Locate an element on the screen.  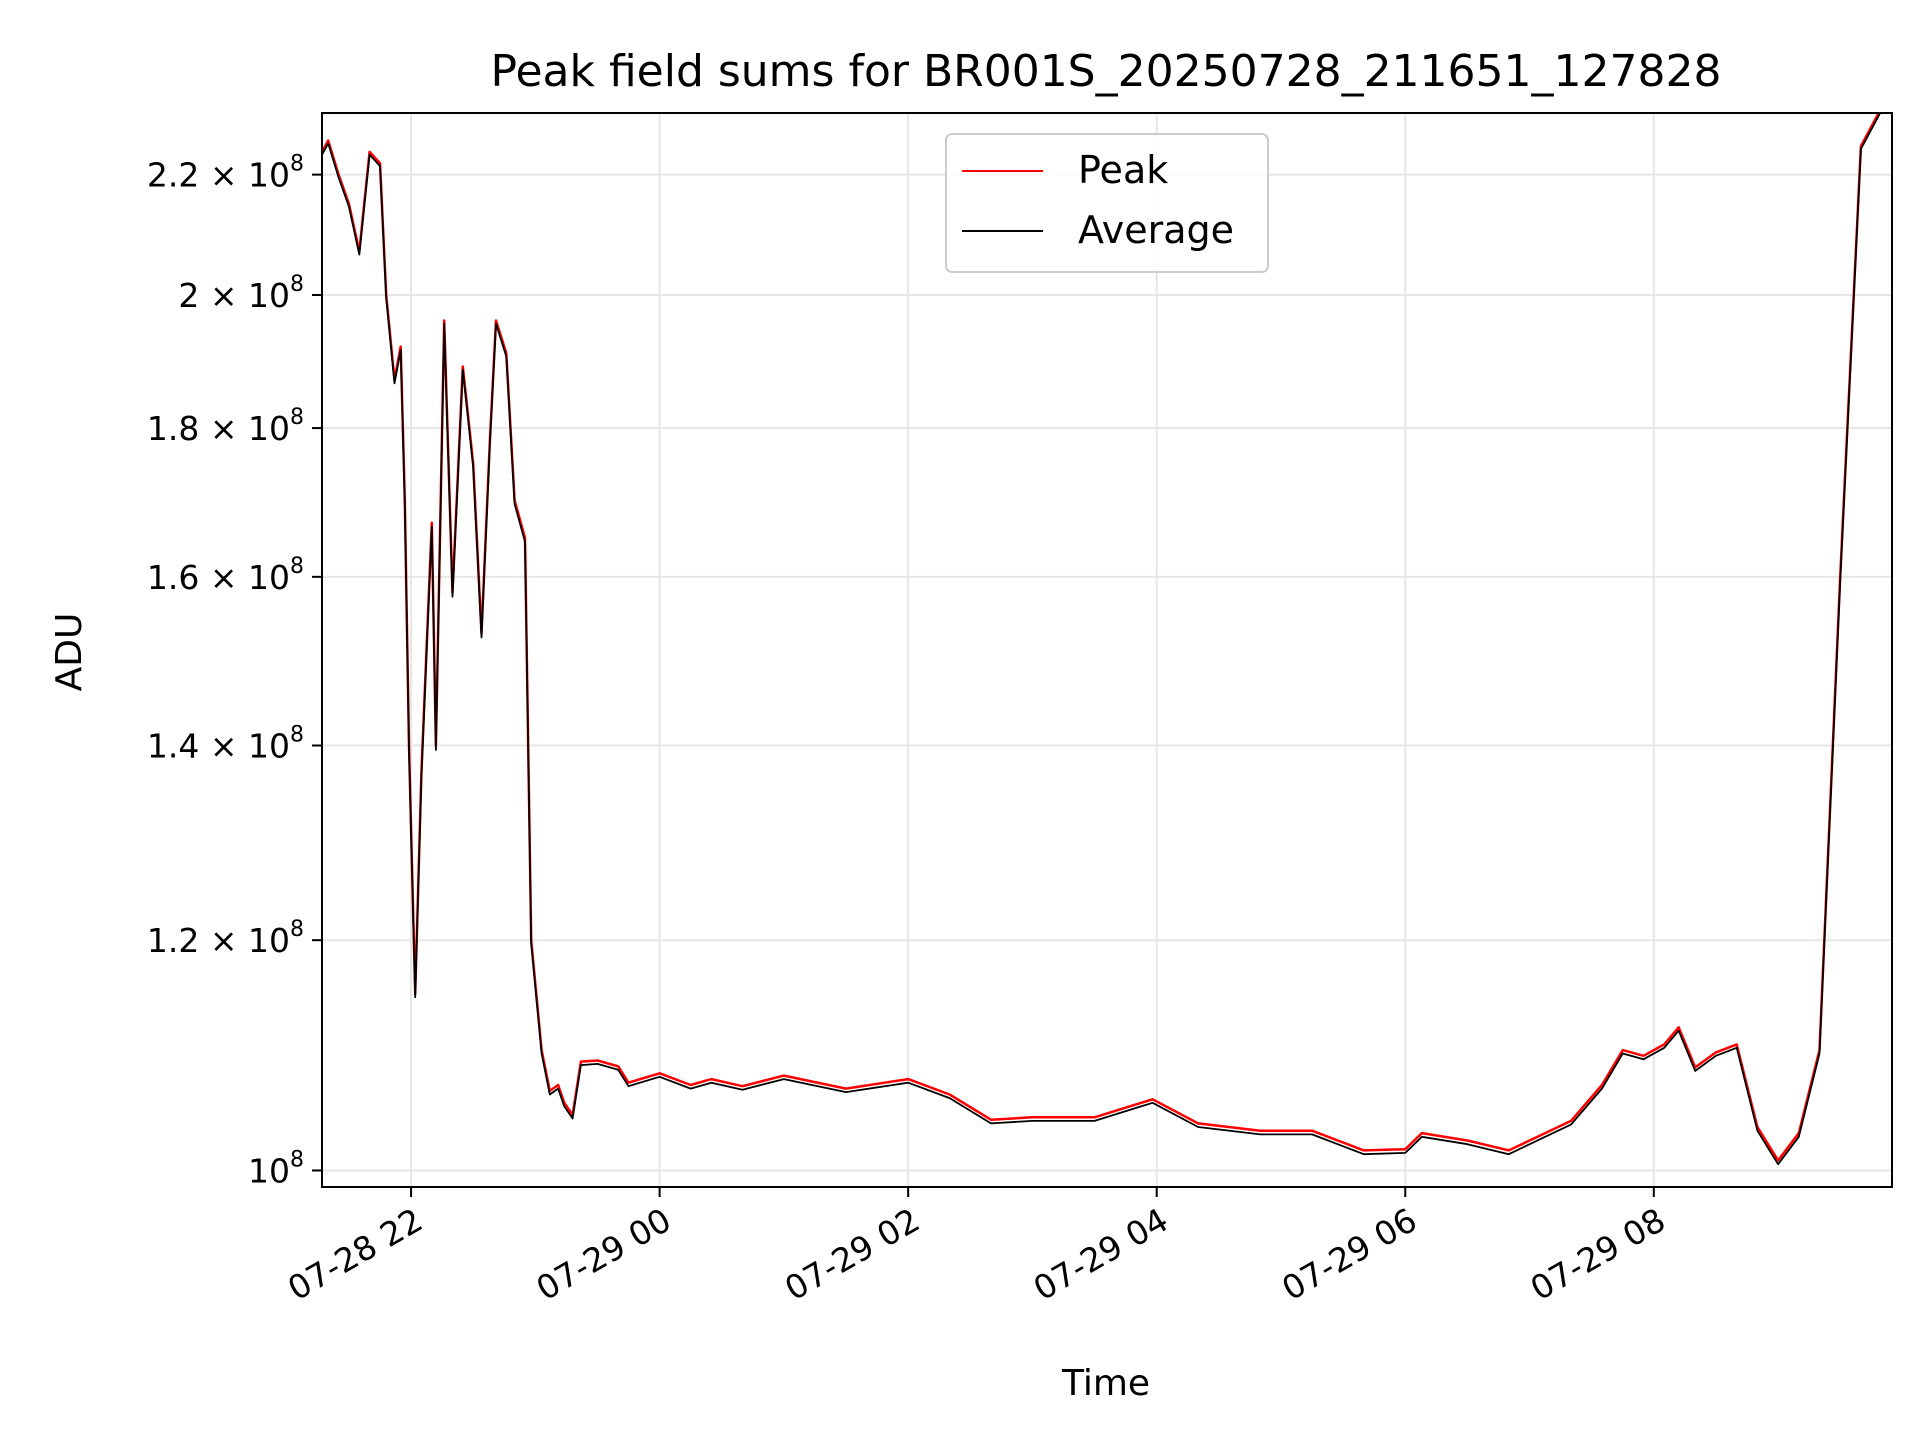
legend-label-average: Average is located at coordinates (1156, 230).